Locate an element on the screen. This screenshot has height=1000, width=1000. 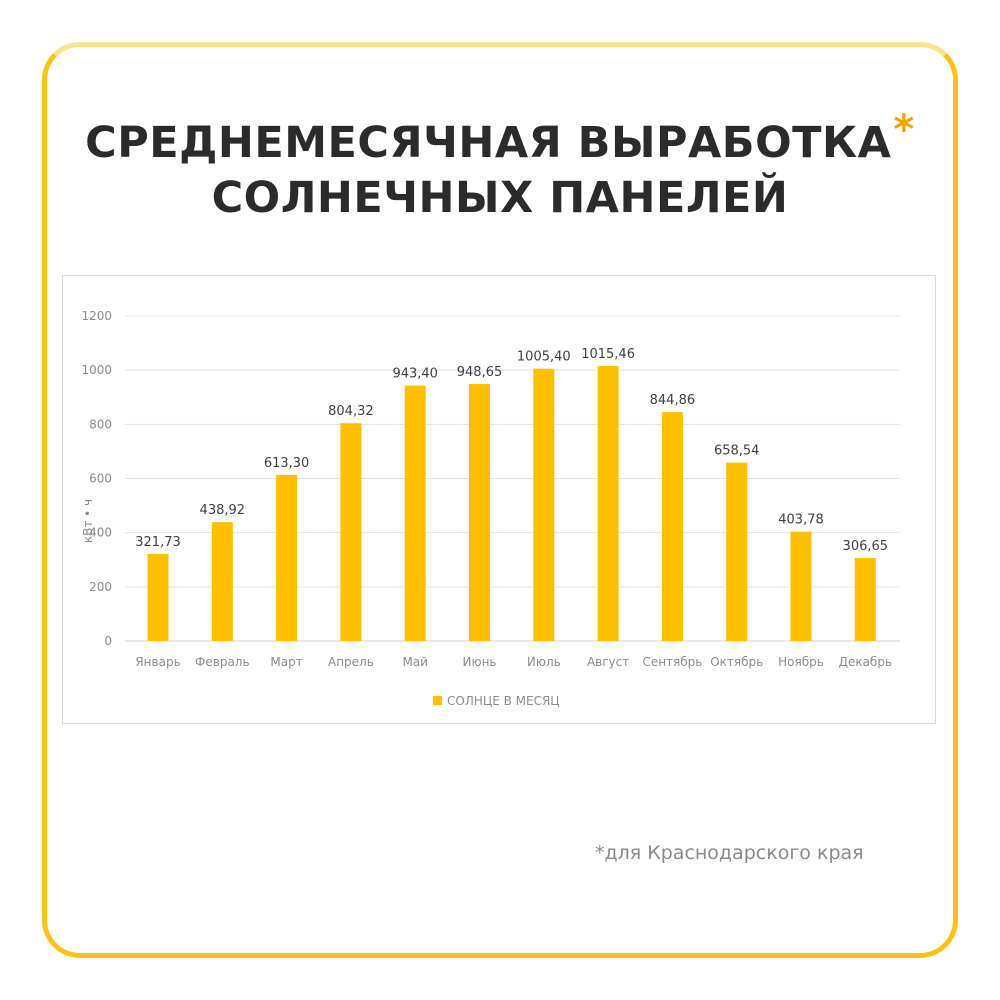
x-tick-label: Ноябрь is located at coordinates (801, 662).